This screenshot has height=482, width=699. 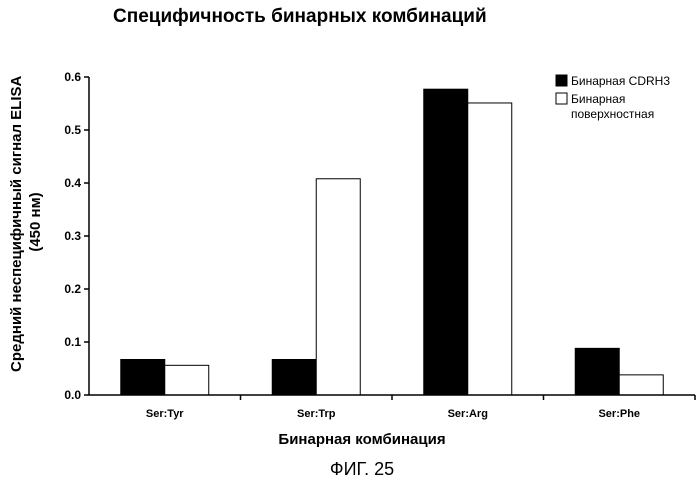 What do you see at coordinates (468, 414) in the screenshot?
I see `x-tick-label: Ser:Arg` at bounding box center [468, 414].